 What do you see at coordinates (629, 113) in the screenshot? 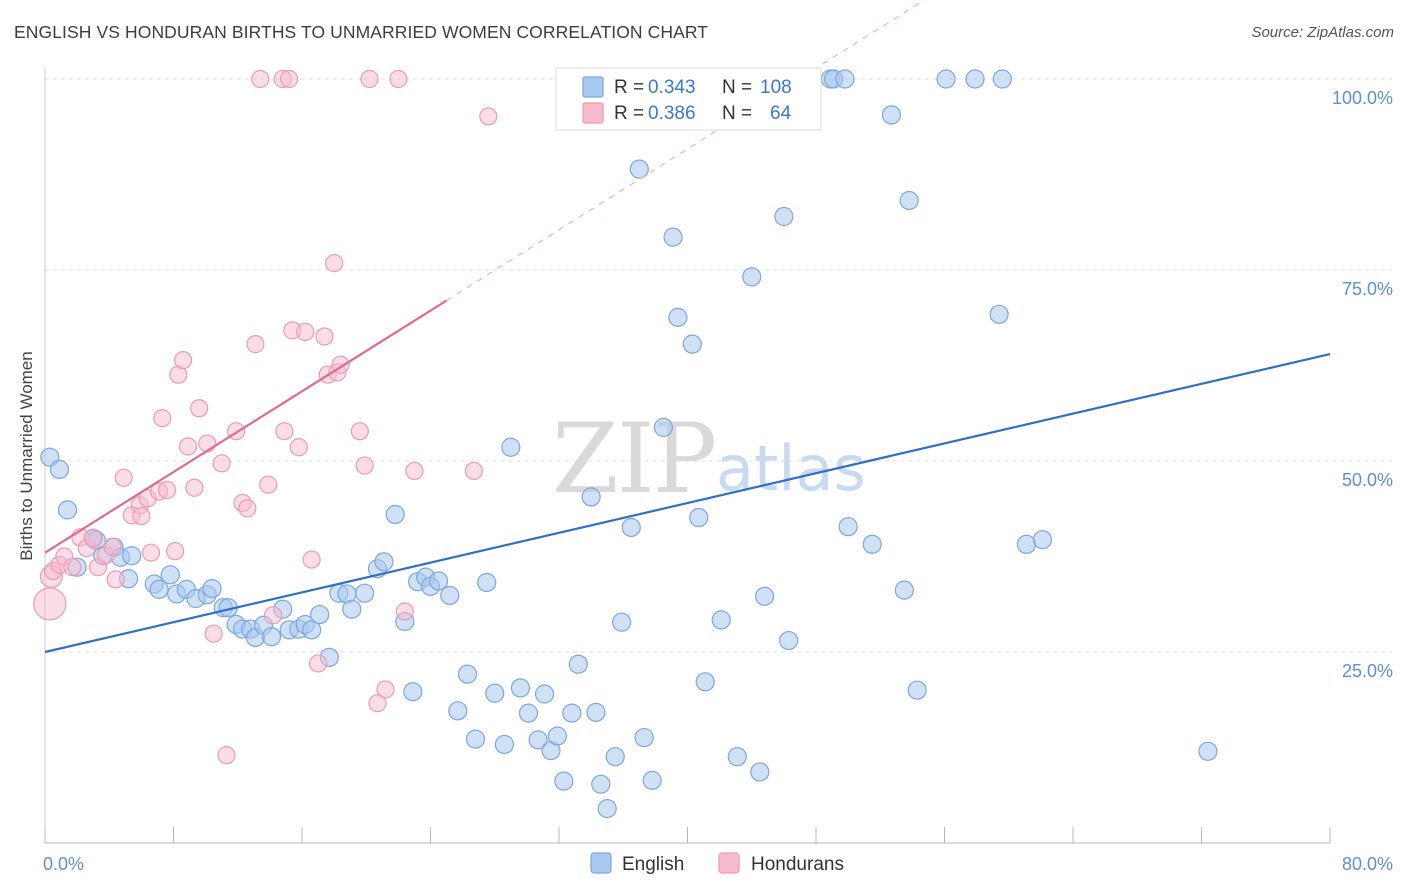
I see `legend-r-label-honduran: R =` at bounding box center [629, 113].